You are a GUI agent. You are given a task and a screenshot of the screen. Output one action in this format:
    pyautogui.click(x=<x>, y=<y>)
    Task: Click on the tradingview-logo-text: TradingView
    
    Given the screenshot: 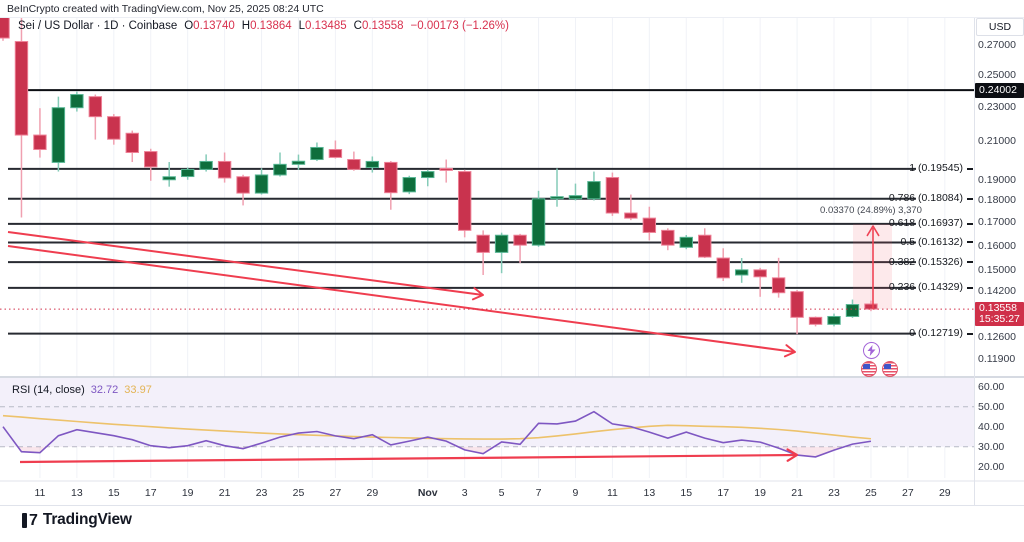 What is the action you would take?
    pyautogui.click(x=87, y=519)
    